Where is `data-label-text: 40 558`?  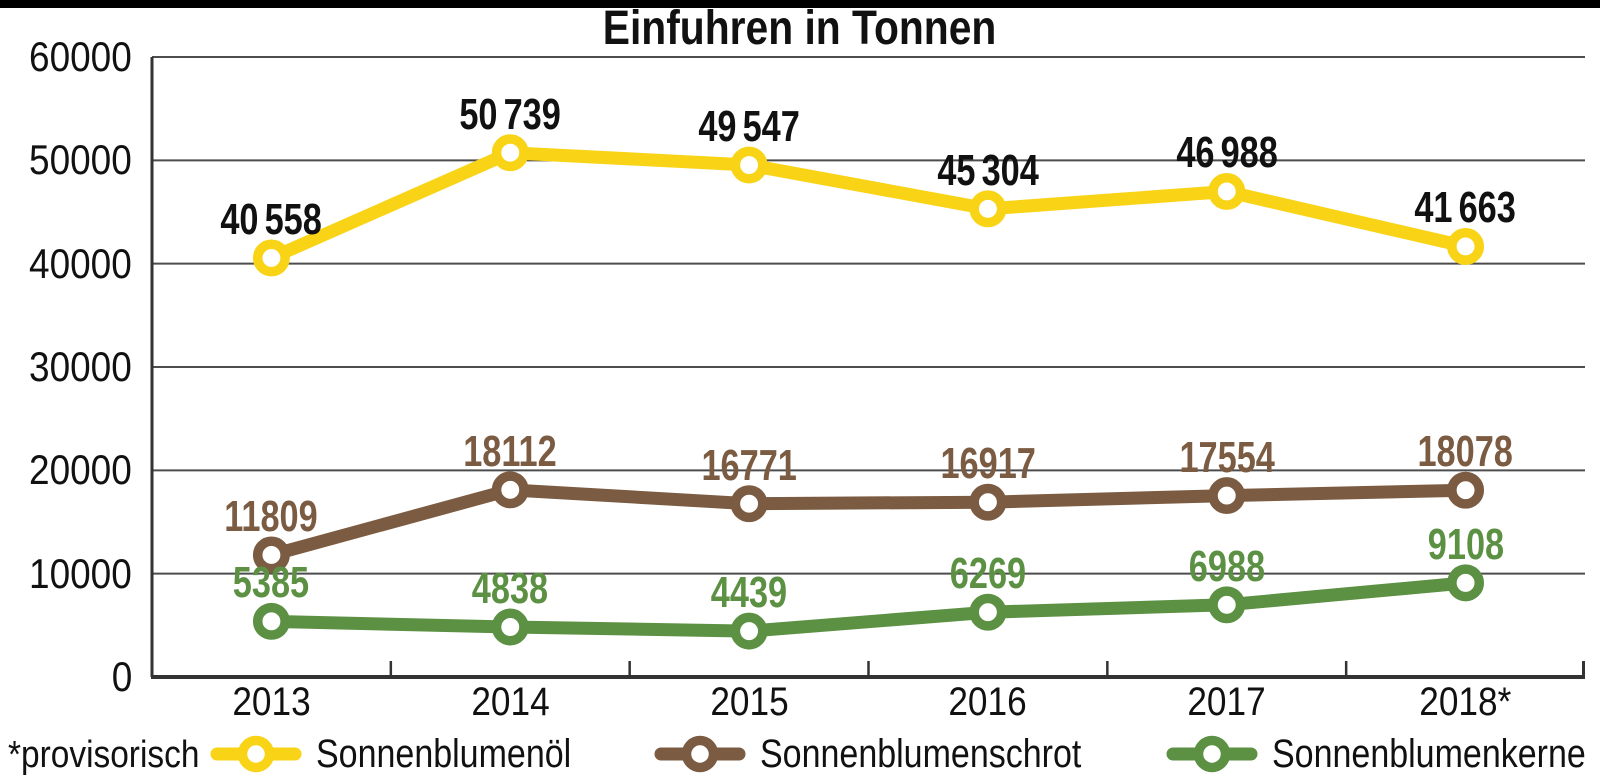 data-label-text: 40 558 is located at coordinates (271, 219).